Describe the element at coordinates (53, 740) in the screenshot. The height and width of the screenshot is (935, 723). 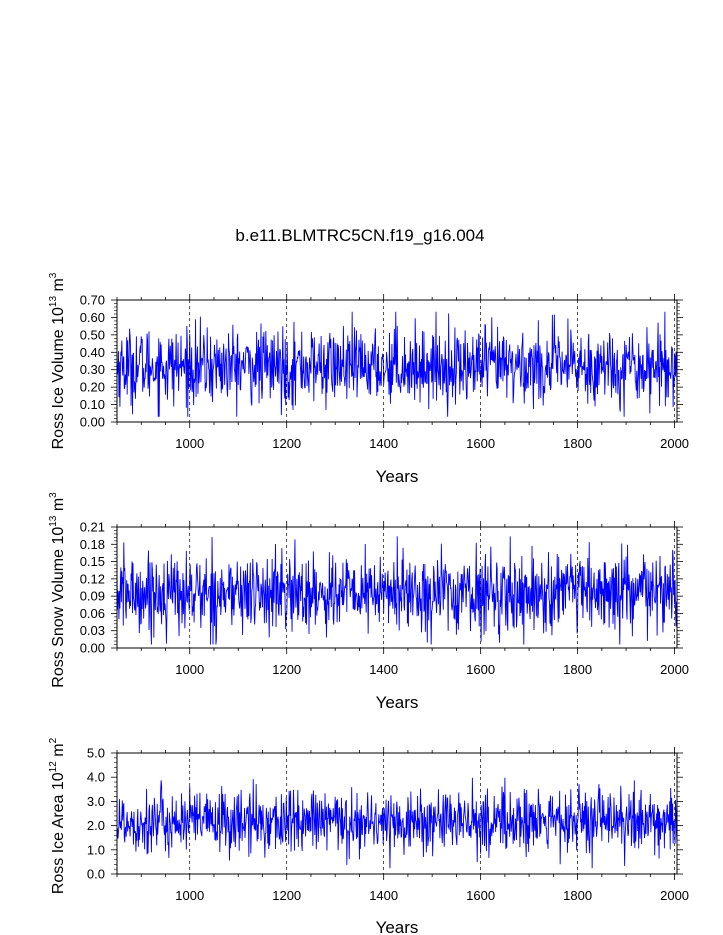
I see `y-label-superscript: 2` at that location.